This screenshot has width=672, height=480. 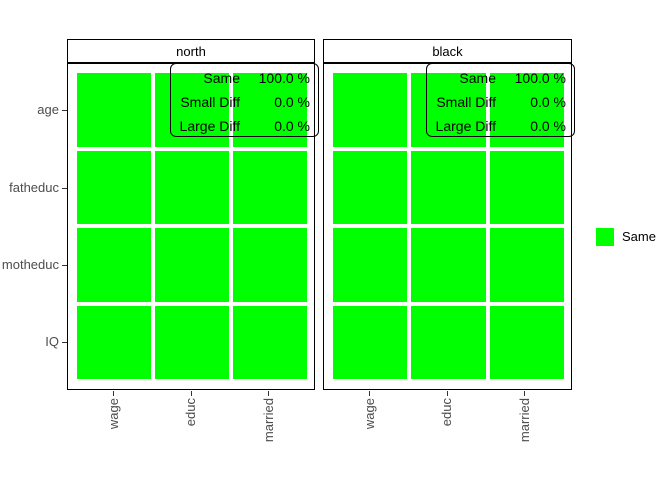 I want to click on facet-strip-north: north, so click(x=191, y=51).